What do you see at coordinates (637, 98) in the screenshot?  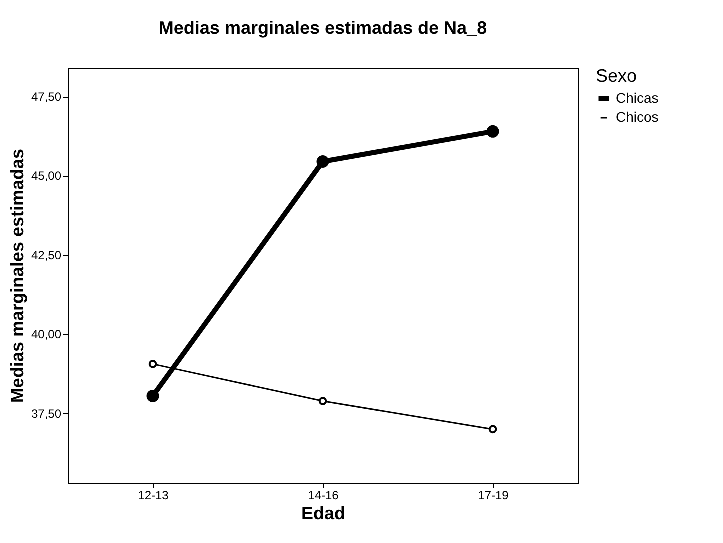 I see `legend-label: Chicas` at bounding box center [637, 98].